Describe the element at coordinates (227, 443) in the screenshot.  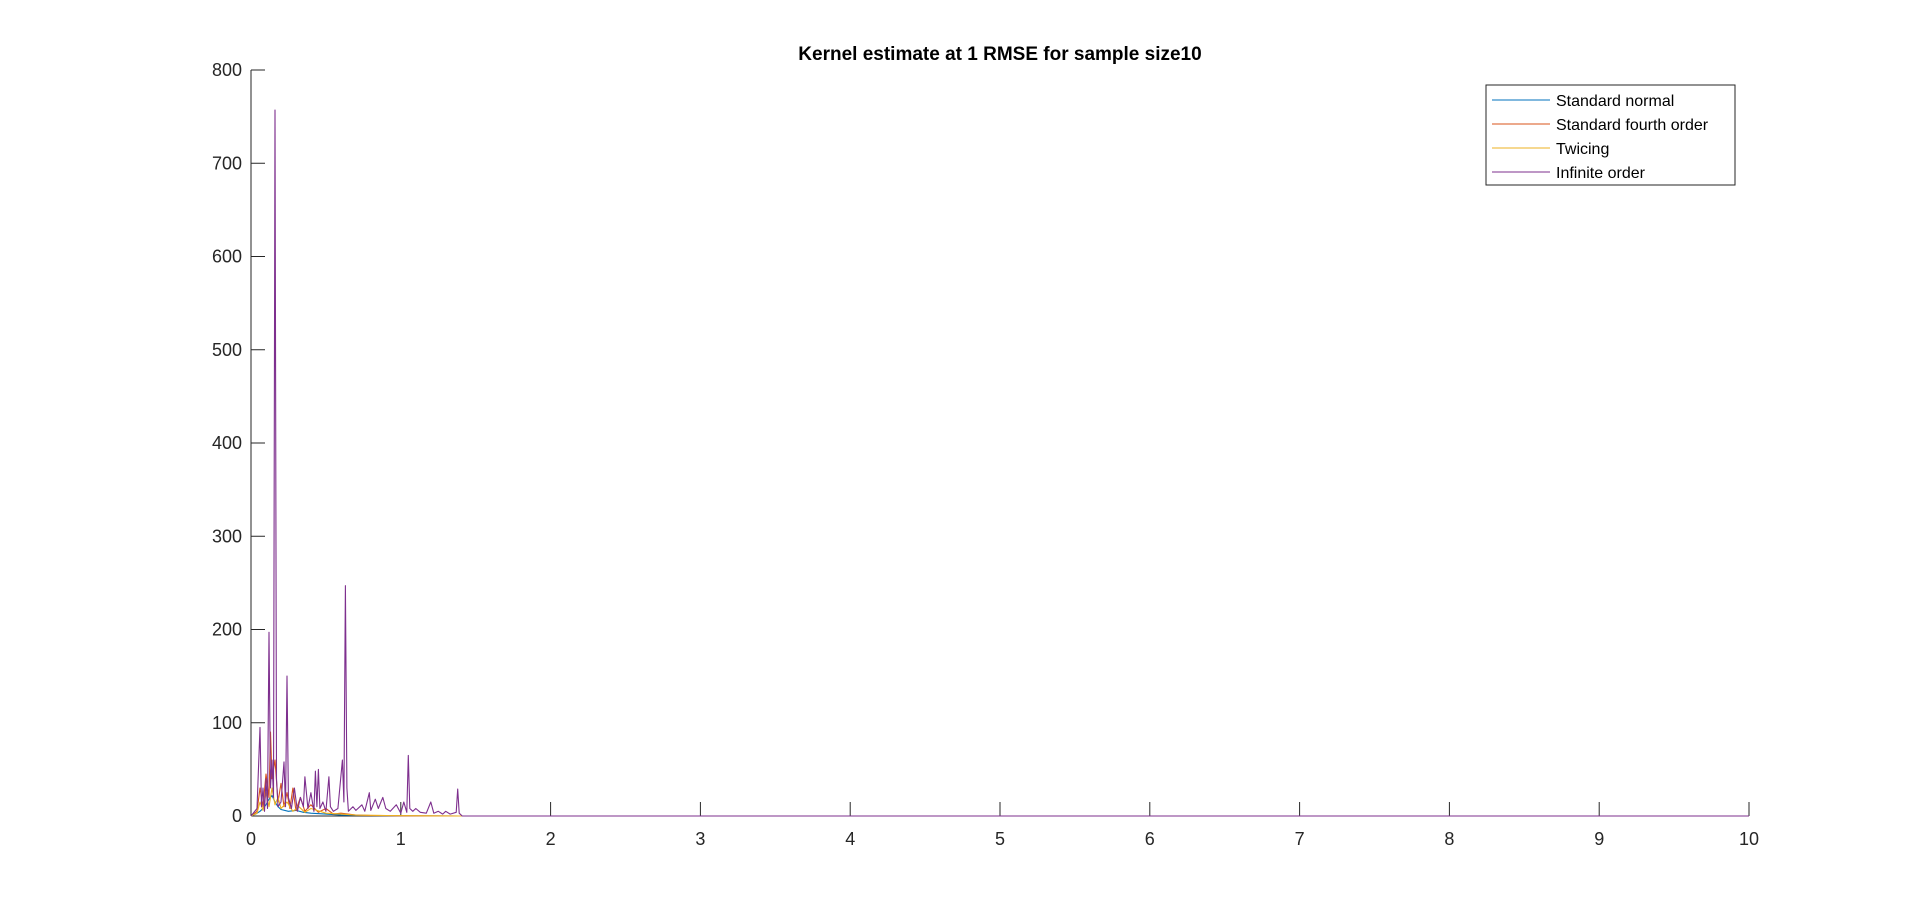
I see `y-tick-label: 400` at that location.